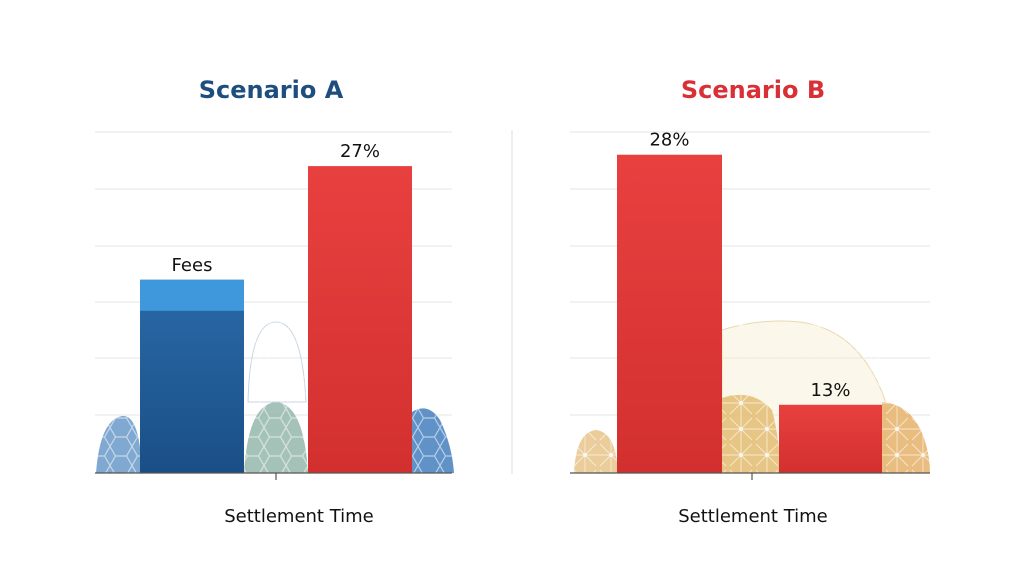 The image size is (1024, 576). What do you see at coordinates (830, 390) in the screenshot?
I see `bar-label-b-2: 13%` at bounding box center [830, 390].